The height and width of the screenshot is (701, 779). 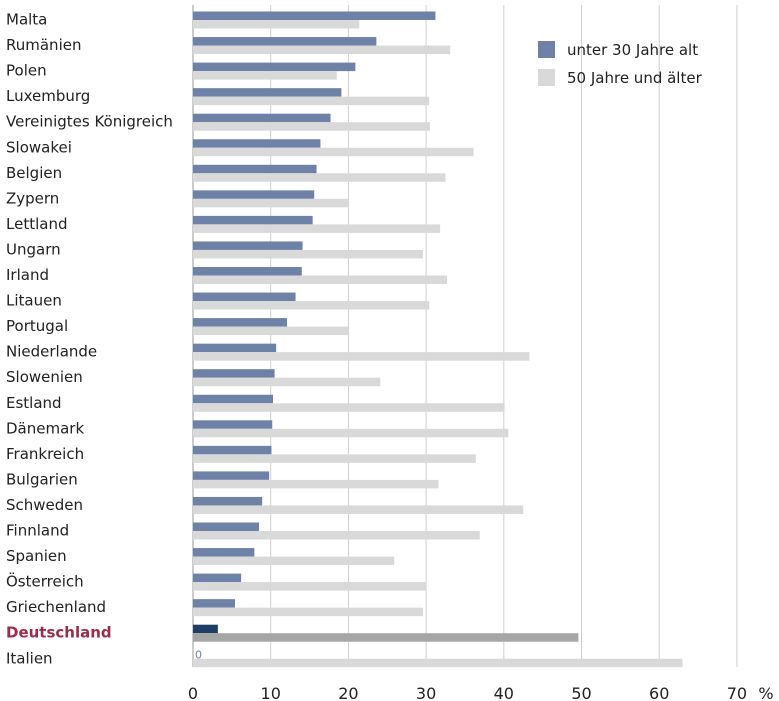 What do you see at coordinates (34, 301) in the screenshot?
I see `category-label: Litauen` at bounding box center [34, 301].